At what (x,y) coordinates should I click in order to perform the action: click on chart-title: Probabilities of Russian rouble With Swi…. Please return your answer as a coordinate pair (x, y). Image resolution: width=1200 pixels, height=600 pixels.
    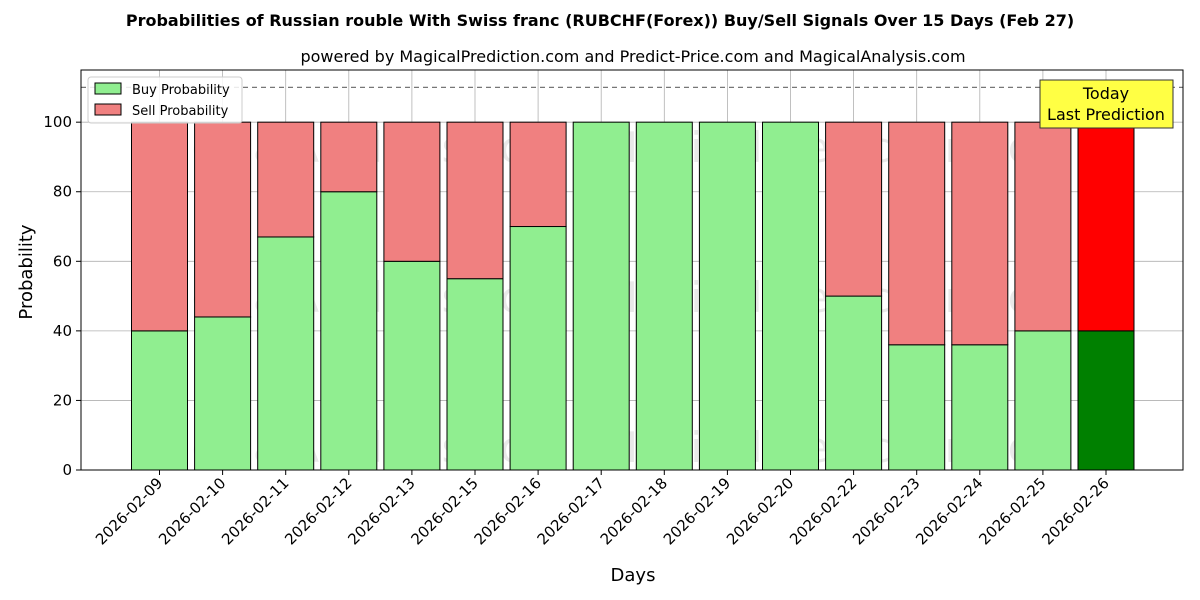
    Looking at the image, I should click on (600, 20).